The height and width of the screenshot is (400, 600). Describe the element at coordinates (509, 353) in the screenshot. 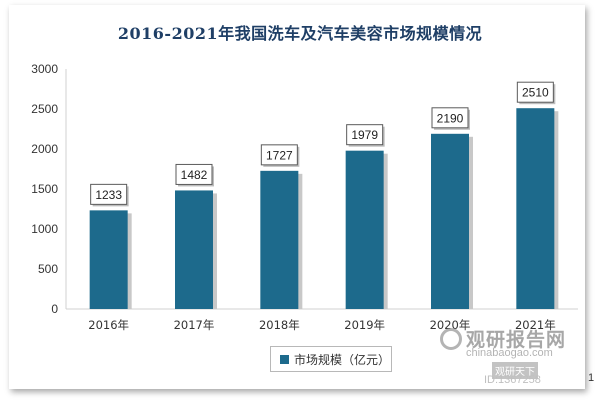

I see `watermark-url: chinabaogao.com` at that location.